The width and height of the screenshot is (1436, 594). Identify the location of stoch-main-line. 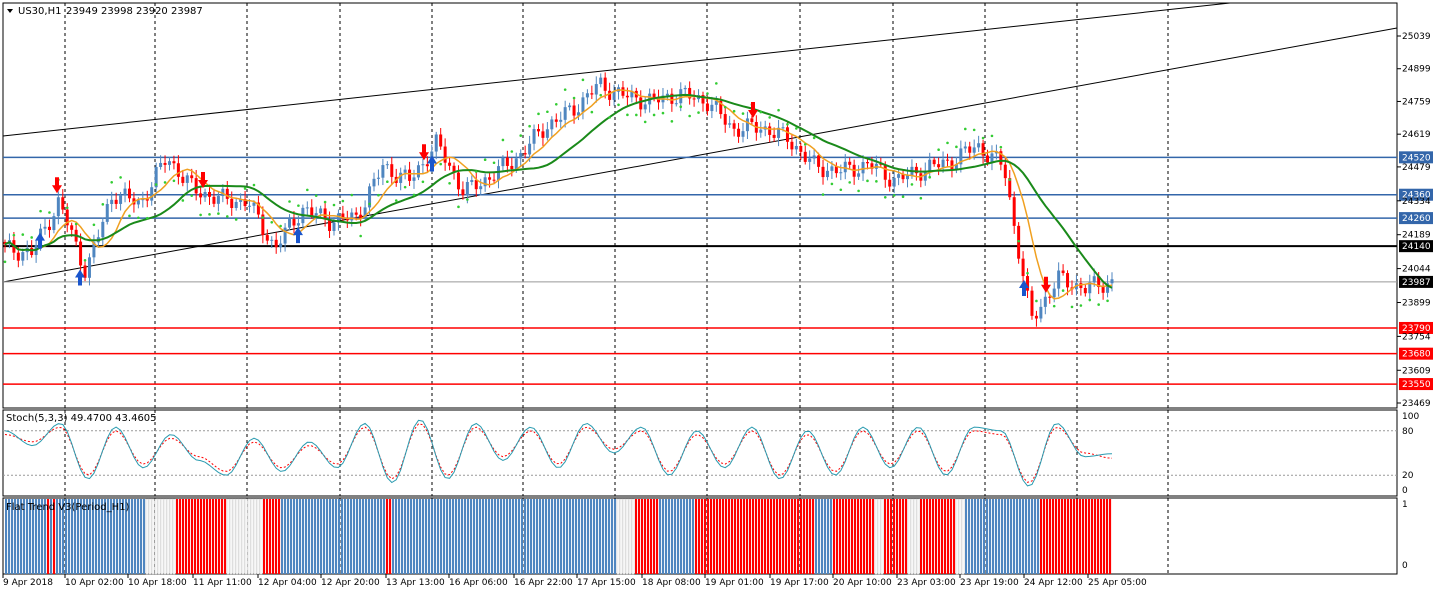
(558, 453).